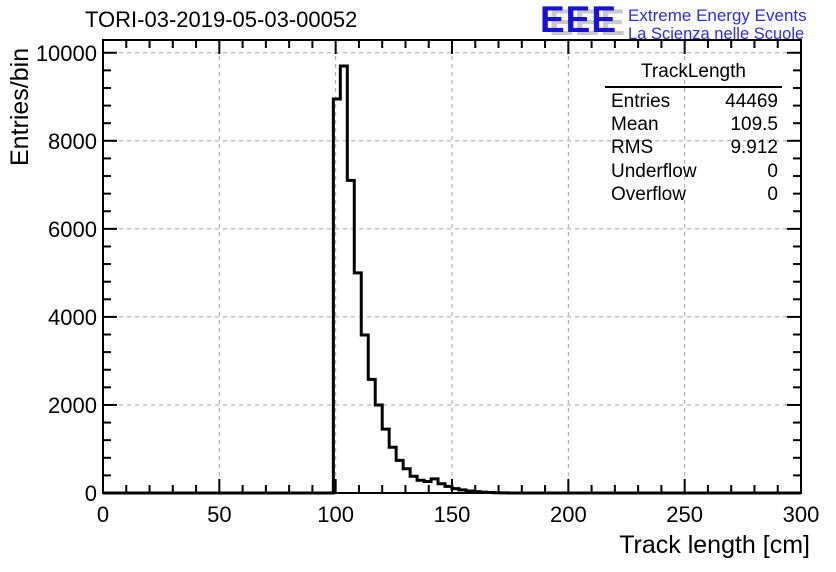 The width and height of the screenshot is (836, 572). Describe the element at coordinates (693, 101) in the screenshot. I see `stats-row: Entries 44469` at that location.